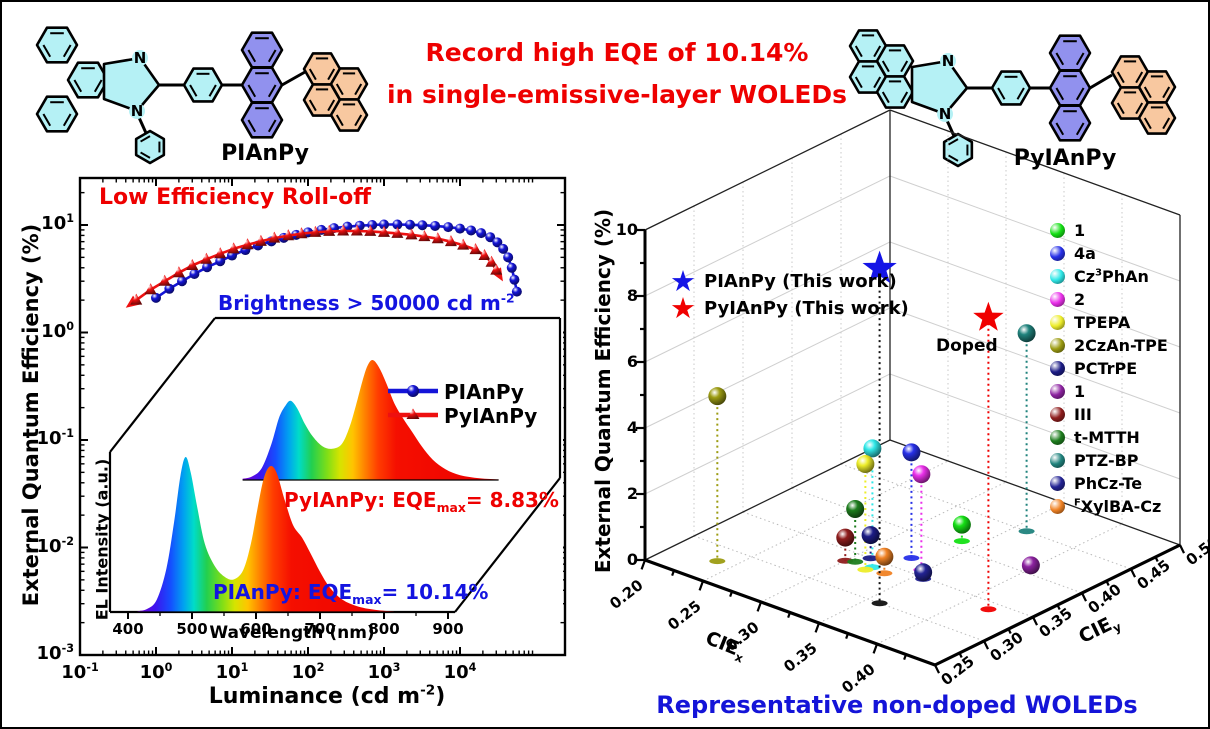 The width and height of the screenshot is (1210, 729). What do you see at coordinates (632, 427) in the screenshot?
I see `eqe-tick-label: 4` at bounding box center [632, 427].